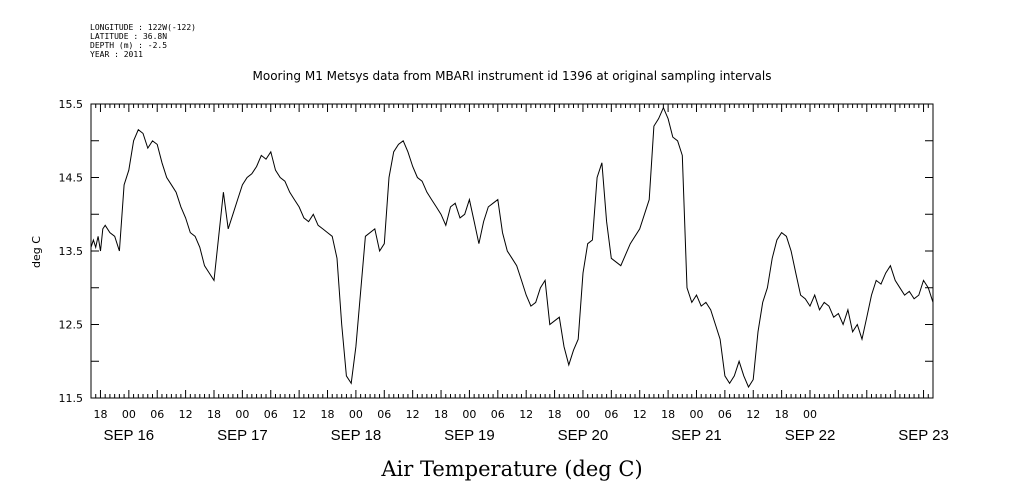 The width and height of the screenshot is (1009, 504). Describe the element at coordinates (116, 54) in the screenshot. I see `header-year: YEAR : 2011` at that location.